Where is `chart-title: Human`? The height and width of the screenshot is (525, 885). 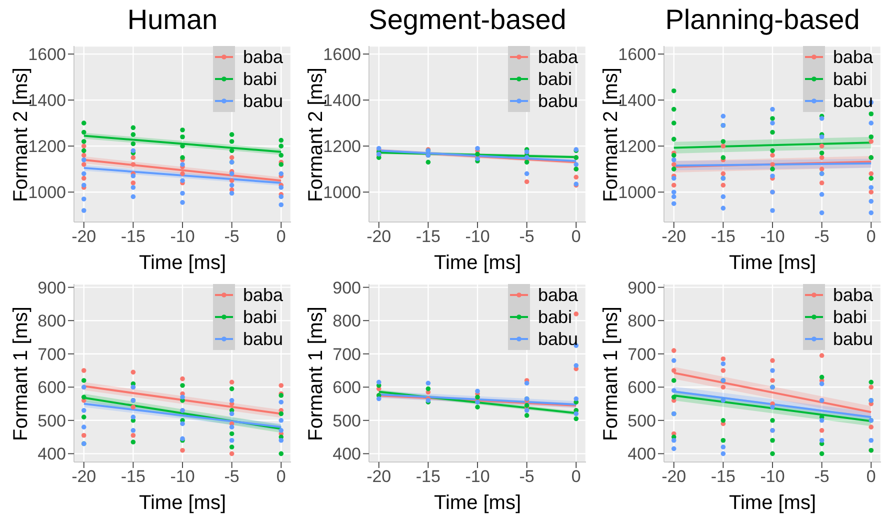 chart-title: Human is located at coordinates (172, 20).